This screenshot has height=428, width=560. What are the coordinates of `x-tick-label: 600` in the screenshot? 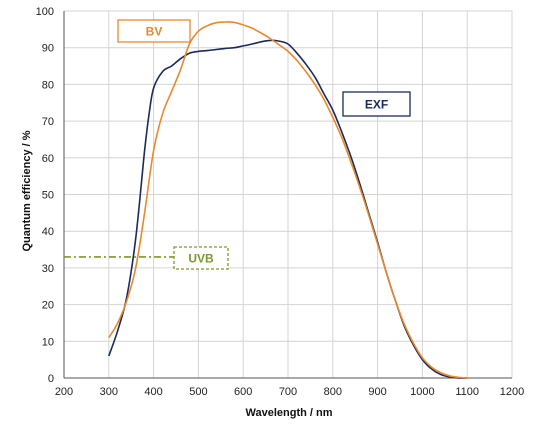 It's located at (243, 392).